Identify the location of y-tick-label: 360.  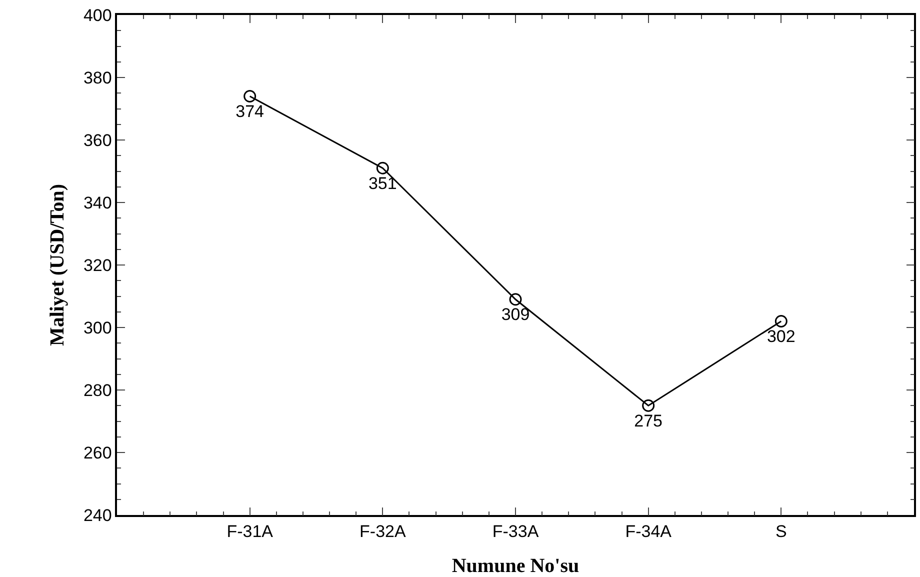
(97, 140).